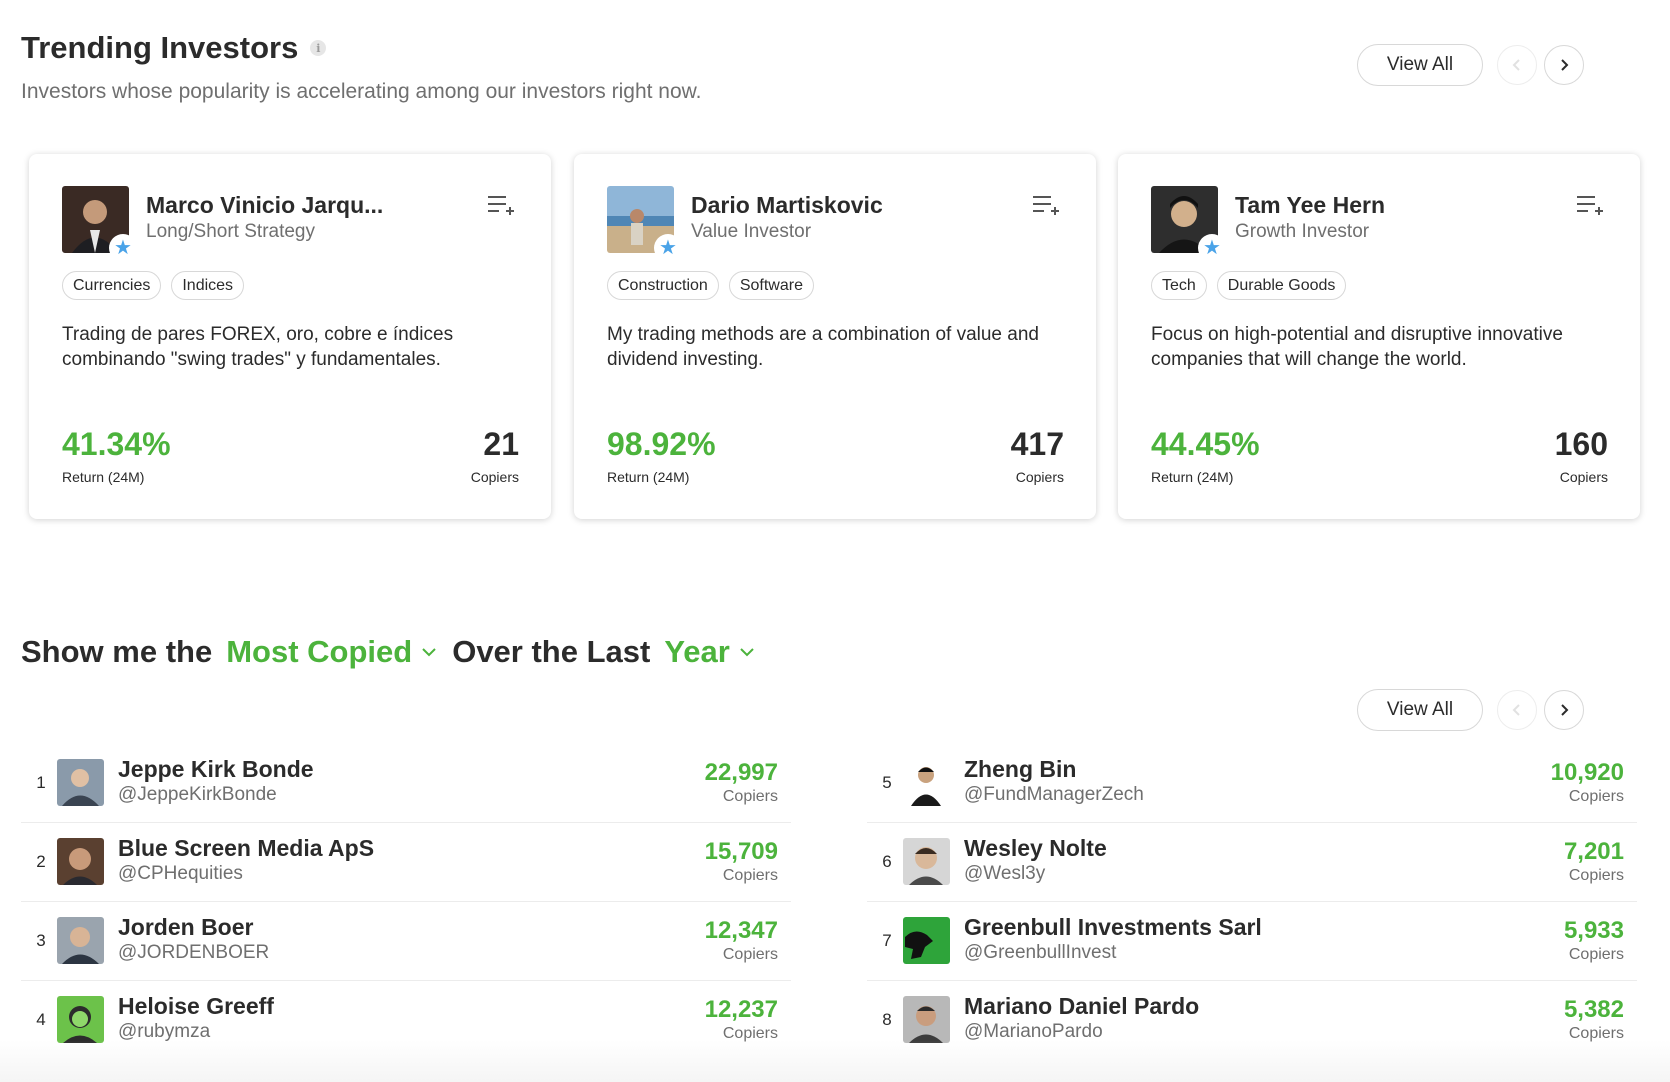  What do you see at coordinates (1033, 1031) in the screenshot?
I see `investor-handle: @MarianoPardo` at bounding box center [1033, 1031].